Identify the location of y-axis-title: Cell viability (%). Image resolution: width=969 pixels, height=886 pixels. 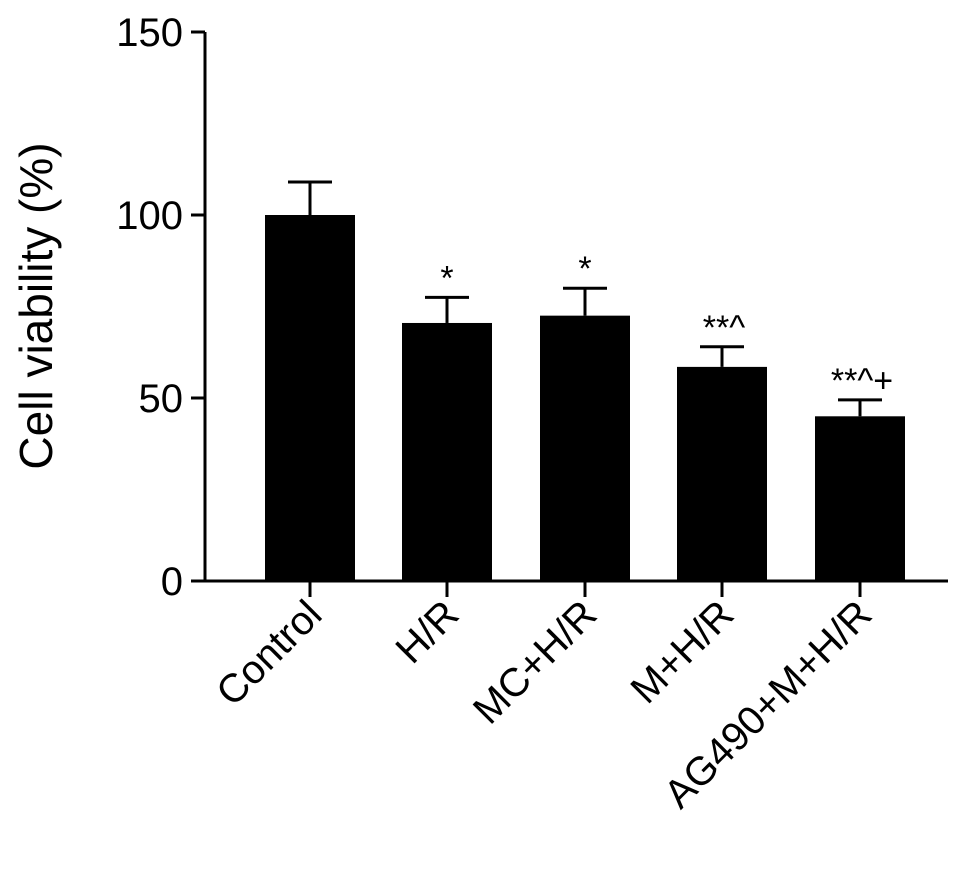
(36, 305).